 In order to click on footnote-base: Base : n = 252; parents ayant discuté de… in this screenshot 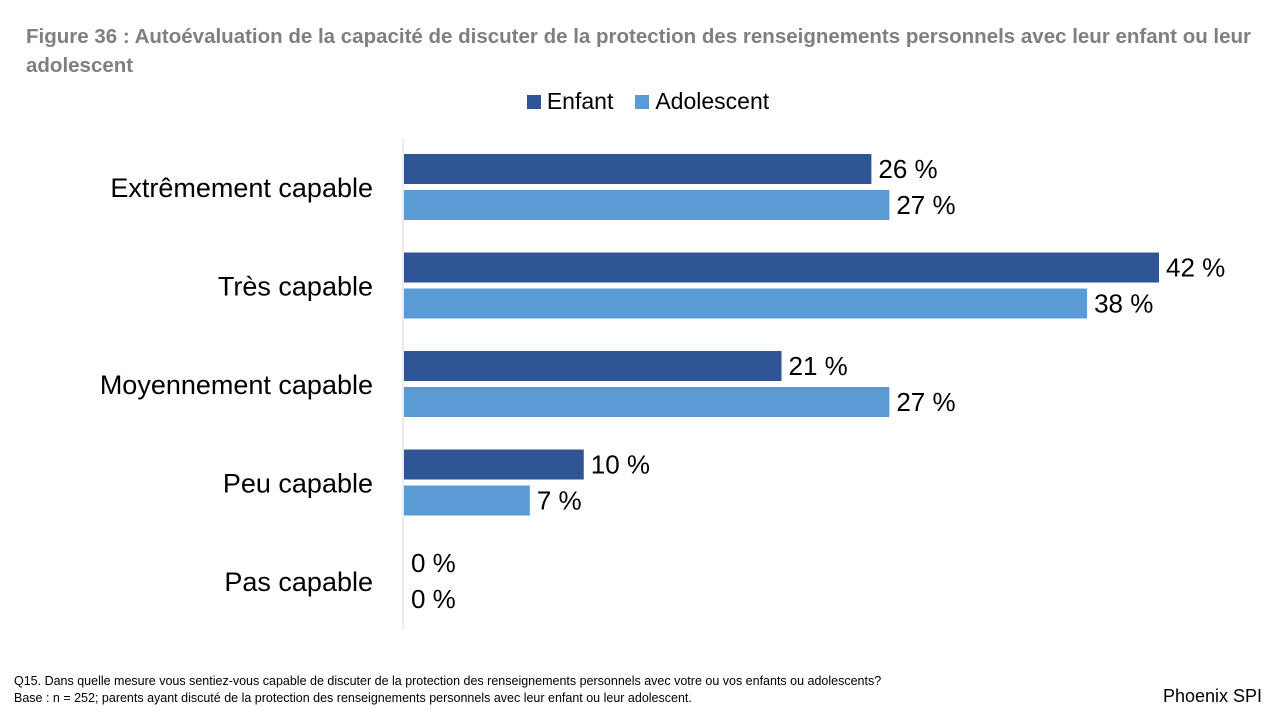, I will do `click(353, 698)`.